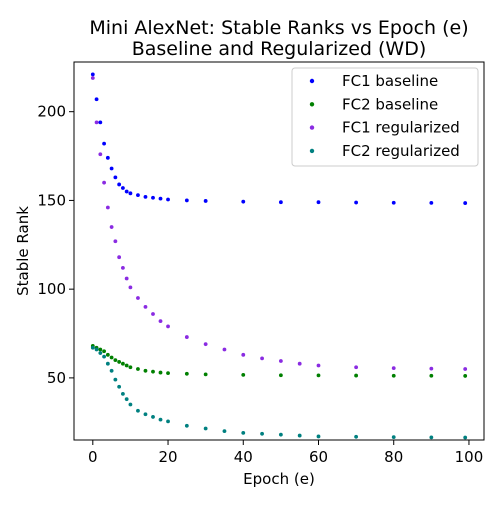 The width and height of the screenshot is (504, 508). I want to click on y-tick-label: 100, so click(51, 289).